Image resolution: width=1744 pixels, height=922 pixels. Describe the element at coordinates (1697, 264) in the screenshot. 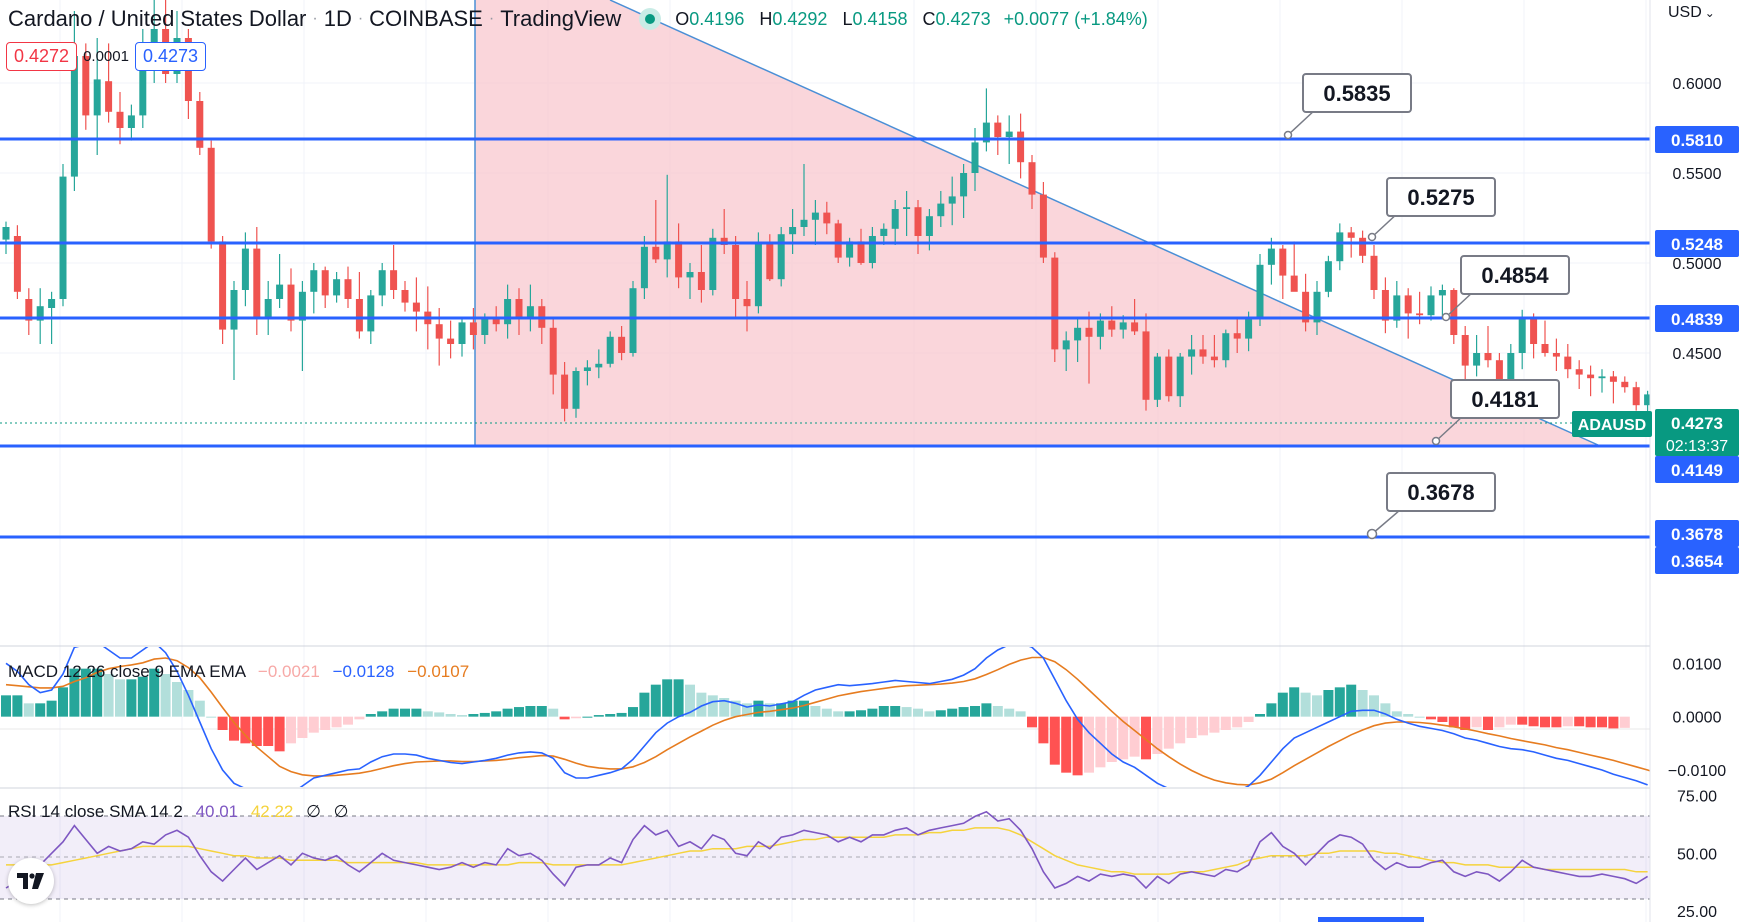

I see `axis-tick-label: 0.5000` at that location.